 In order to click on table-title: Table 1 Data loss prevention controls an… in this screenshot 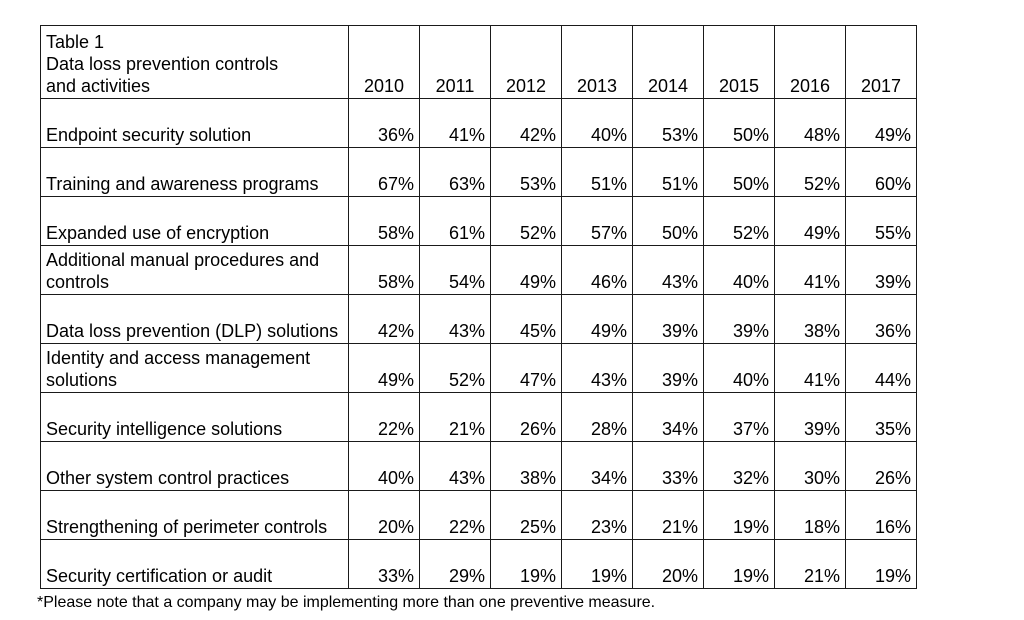, I will do `click(194, 62)`.